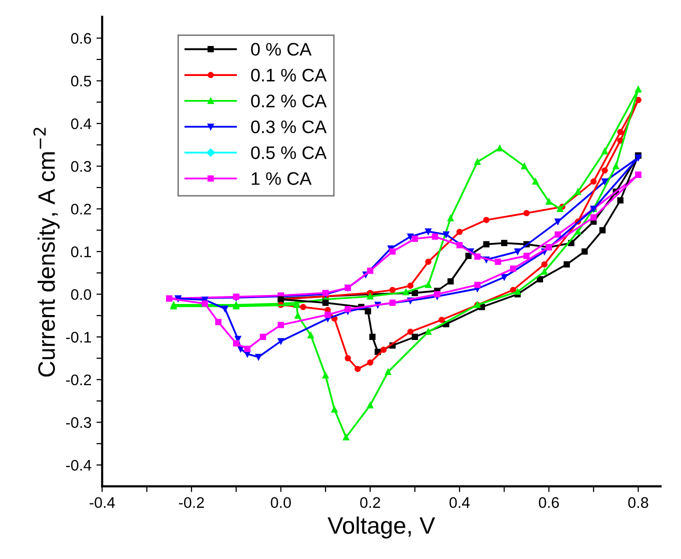 This screenshot has height=559, width=681. I want to click on legend-label: 1 % CA, so click(282, 178).